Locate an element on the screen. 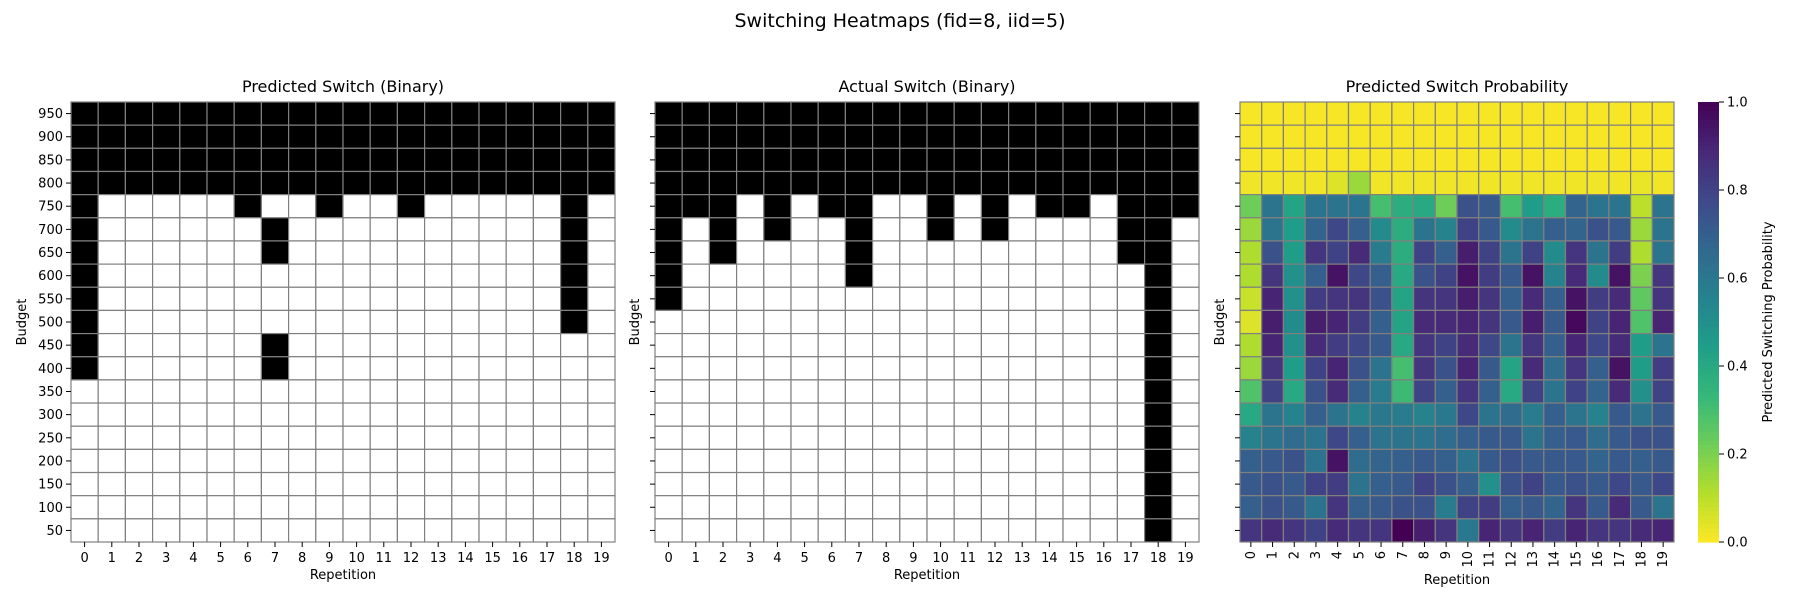 This screenshot has height=600, width=1800. x-tick-label: 4 is located at coordinates (777, 558).